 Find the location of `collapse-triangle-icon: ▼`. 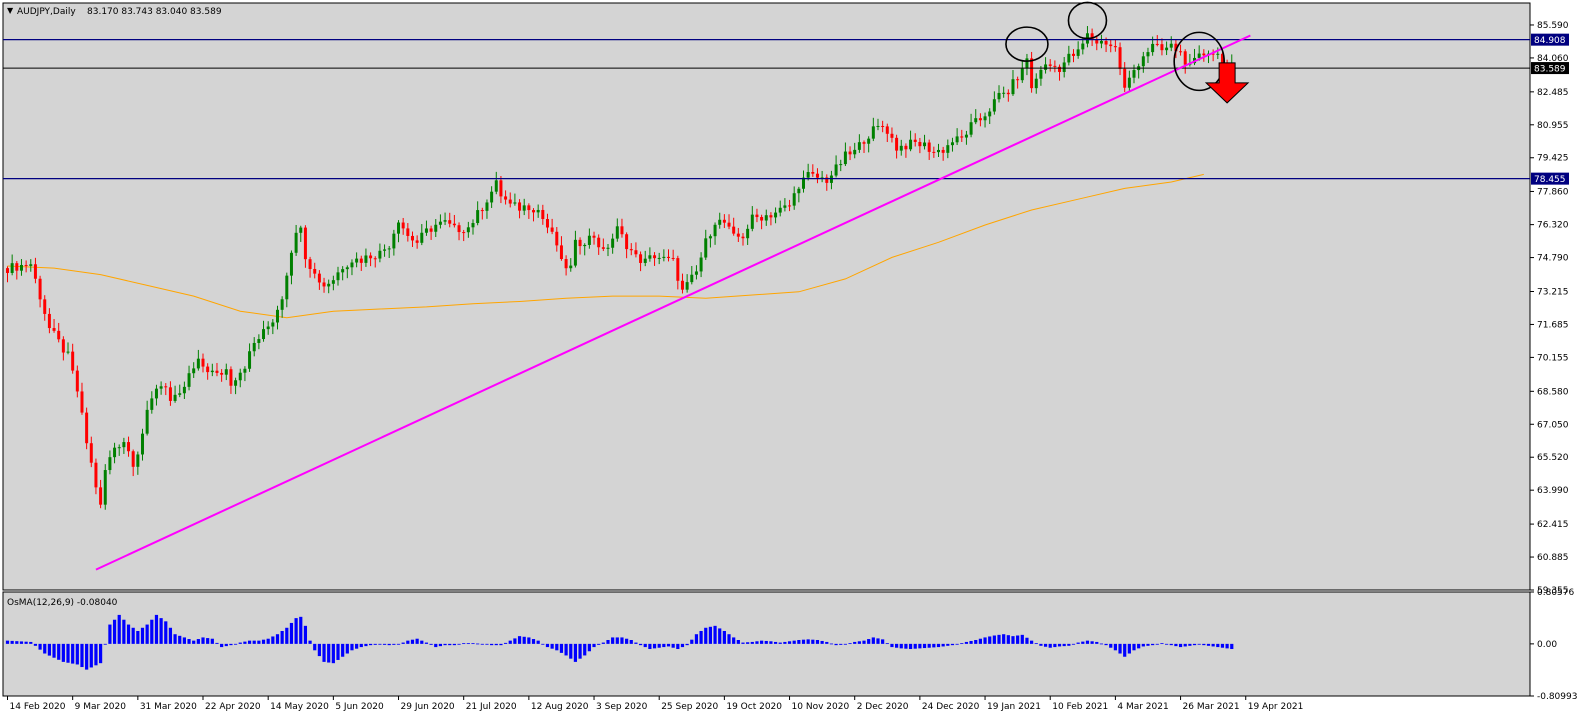

collapse-triangle-icon: ▼ is located at coordinates (10, 10).